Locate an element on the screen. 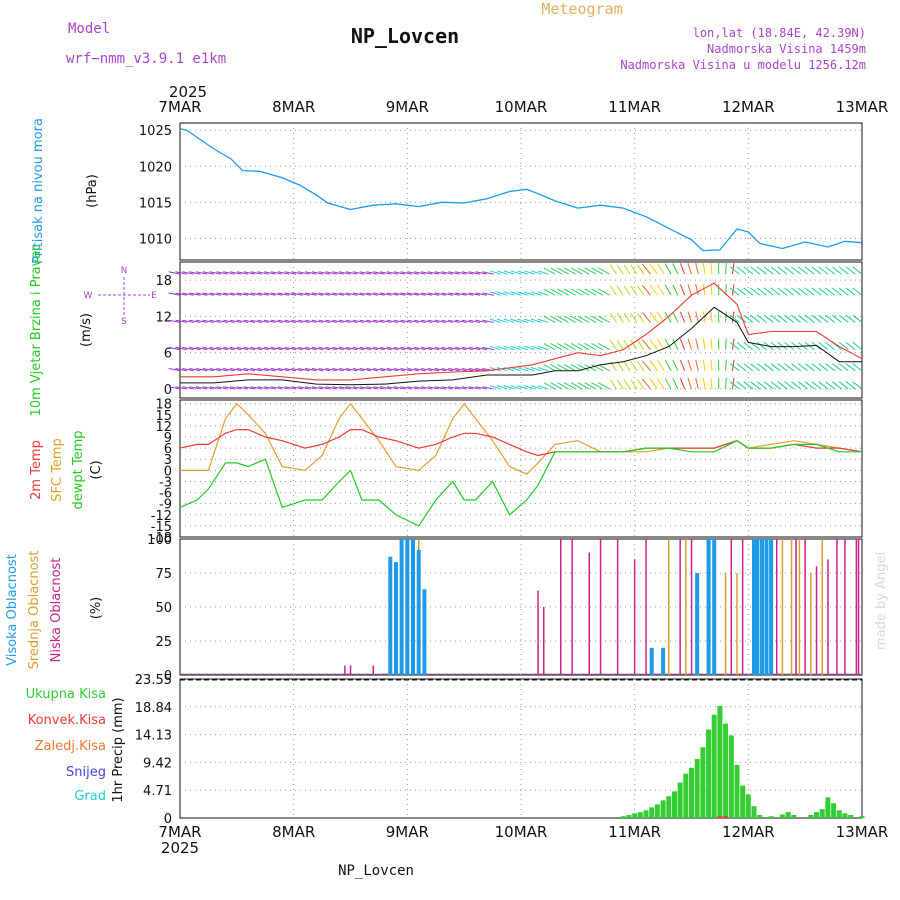 This screenshot has height=900, width=900. precip-plot: 0 4.71 9.42 14.13 18.84 23.55 is located at coordinates (500, 750).